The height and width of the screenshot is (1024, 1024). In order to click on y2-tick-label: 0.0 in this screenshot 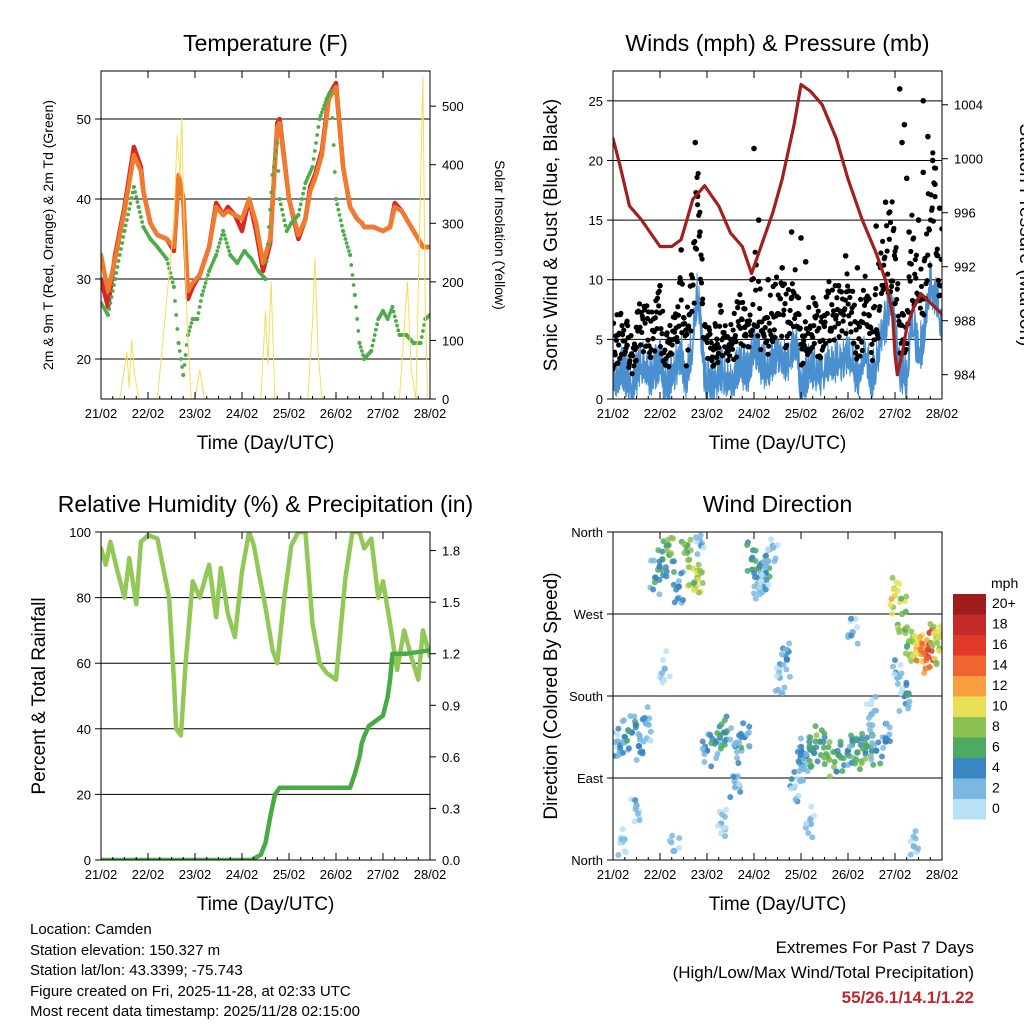, I will do `click(451, 860)`.